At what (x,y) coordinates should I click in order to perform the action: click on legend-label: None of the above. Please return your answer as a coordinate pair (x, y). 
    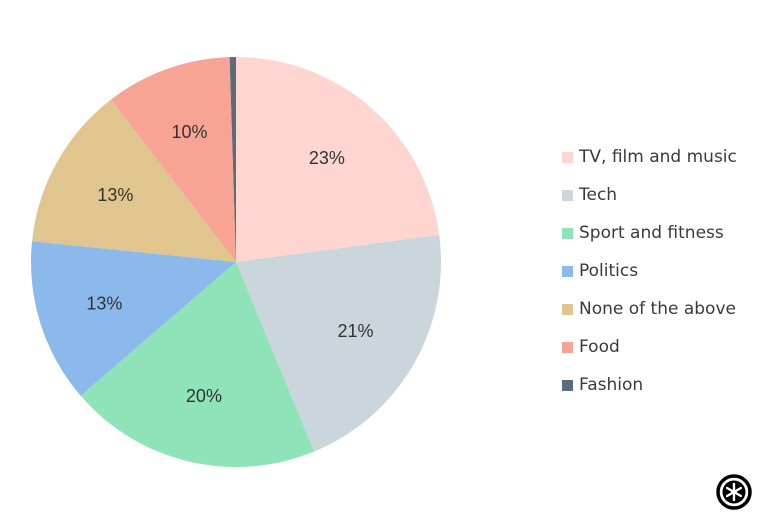
    Looking at the image, I should click on (657, 309).